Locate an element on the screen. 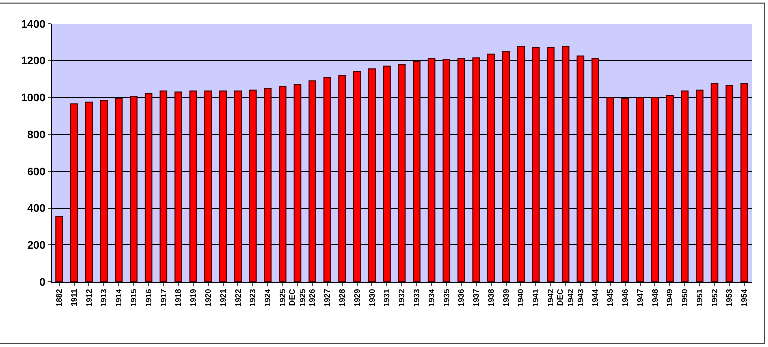 This screenshot has width=768, height=347. y-tick-label: 0 is located at coordinates (43, 282).